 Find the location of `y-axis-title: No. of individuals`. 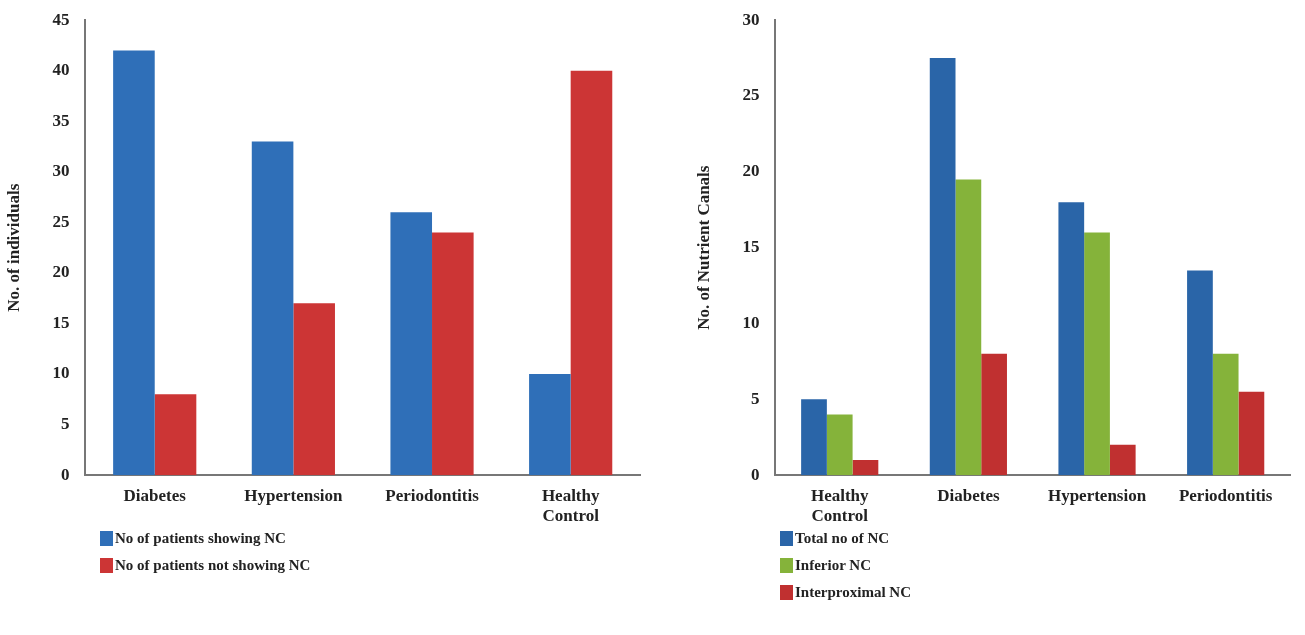

y-axis-title: No. of individuals is located at coordinates (13, 247).